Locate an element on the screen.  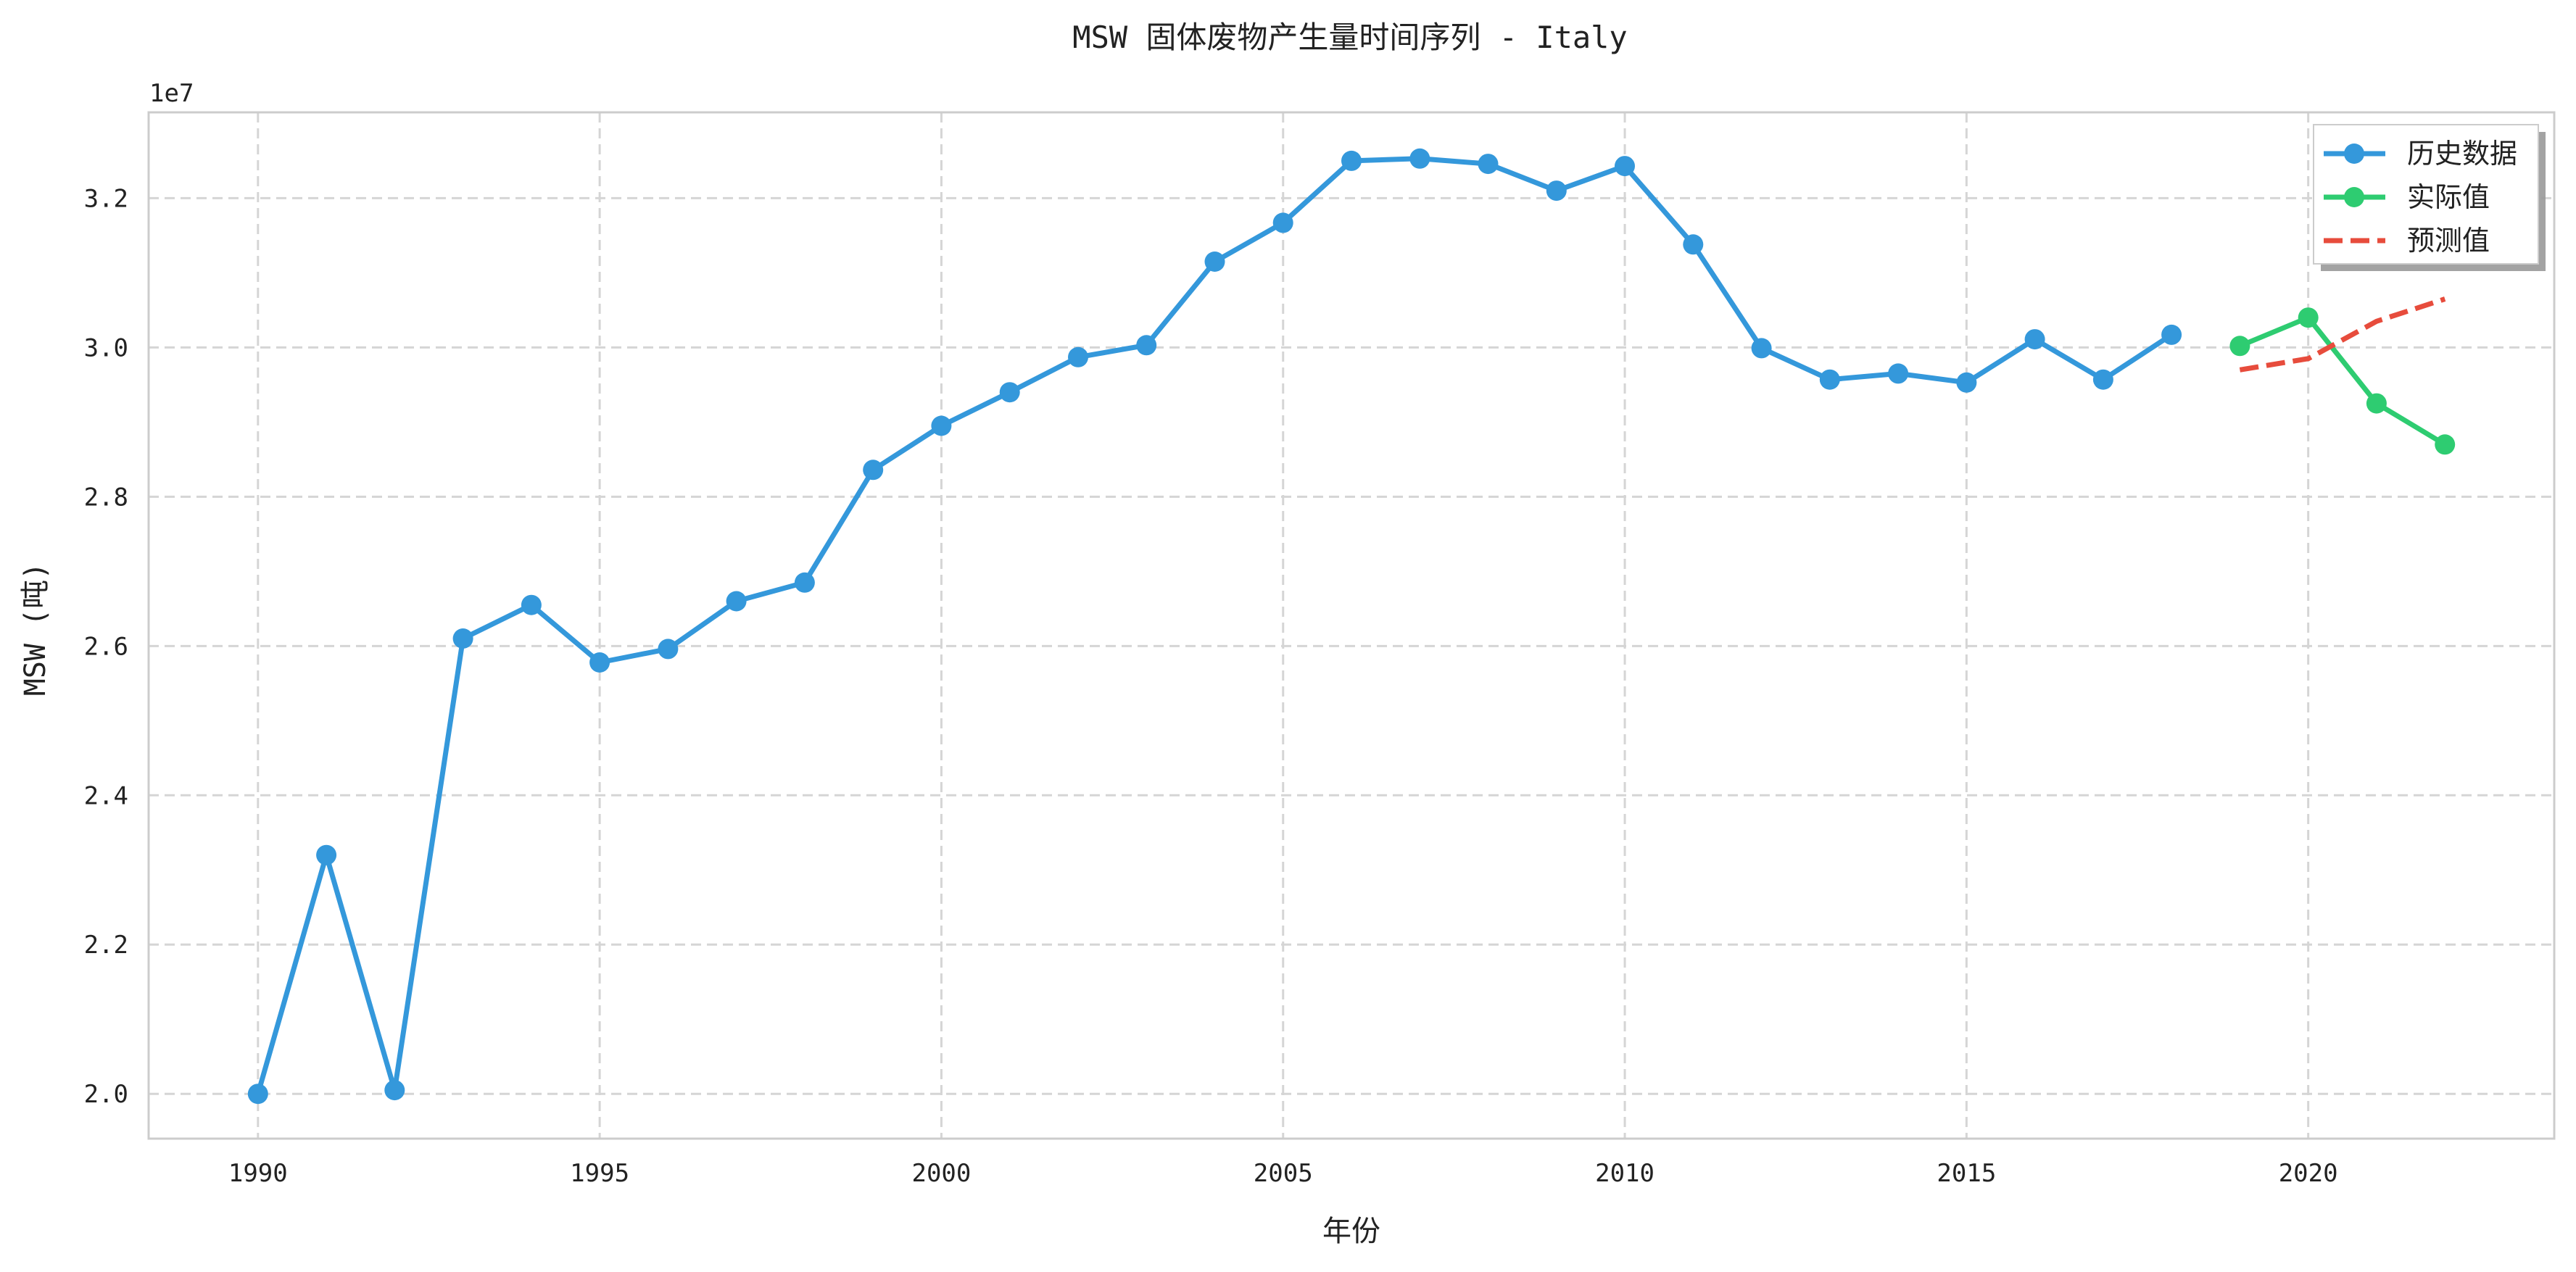
y-offset-label: 1e7 is located at coordinates (172, 93).